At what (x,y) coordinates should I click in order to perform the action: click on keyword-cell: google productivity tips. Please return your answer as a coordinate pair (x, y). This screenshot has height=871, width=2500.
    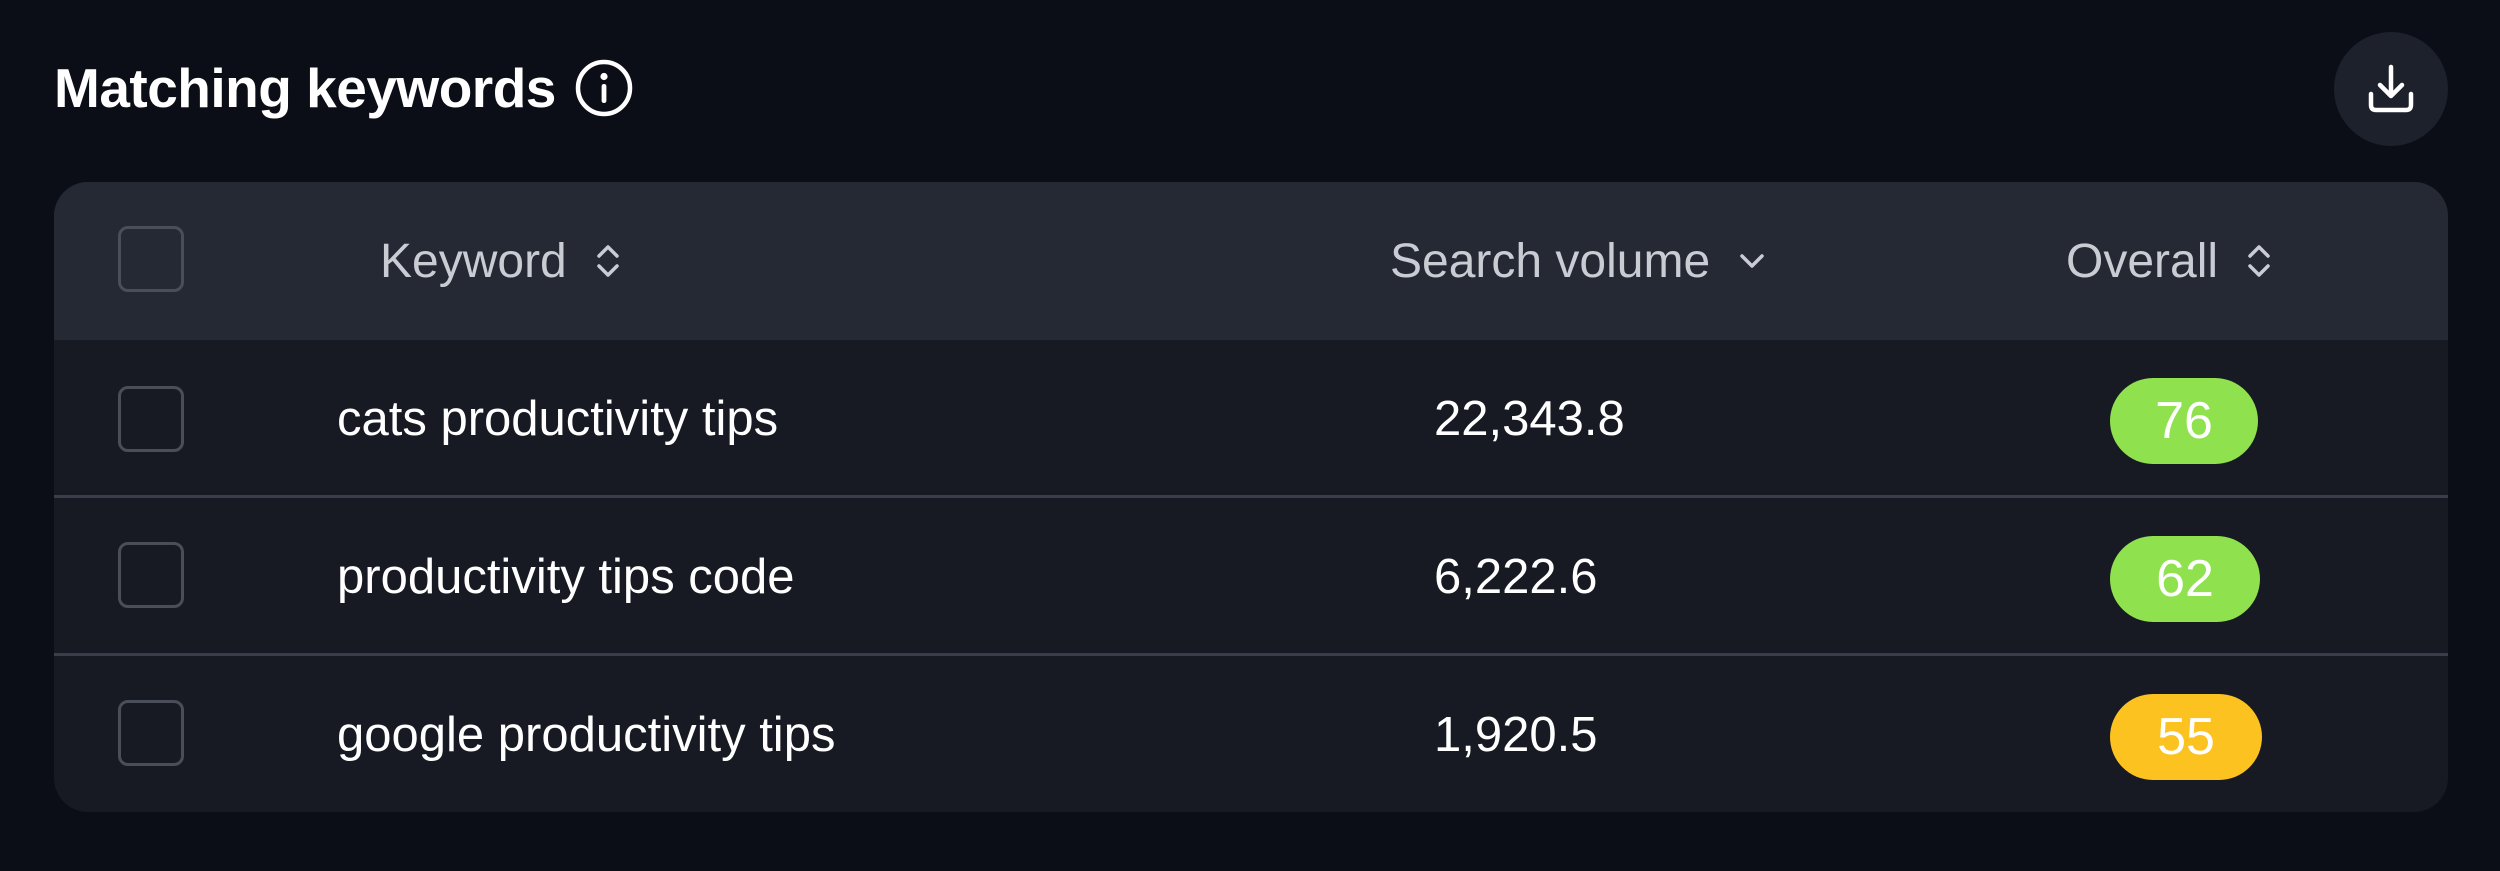
    Looking at the image, I should click on (586, 735).